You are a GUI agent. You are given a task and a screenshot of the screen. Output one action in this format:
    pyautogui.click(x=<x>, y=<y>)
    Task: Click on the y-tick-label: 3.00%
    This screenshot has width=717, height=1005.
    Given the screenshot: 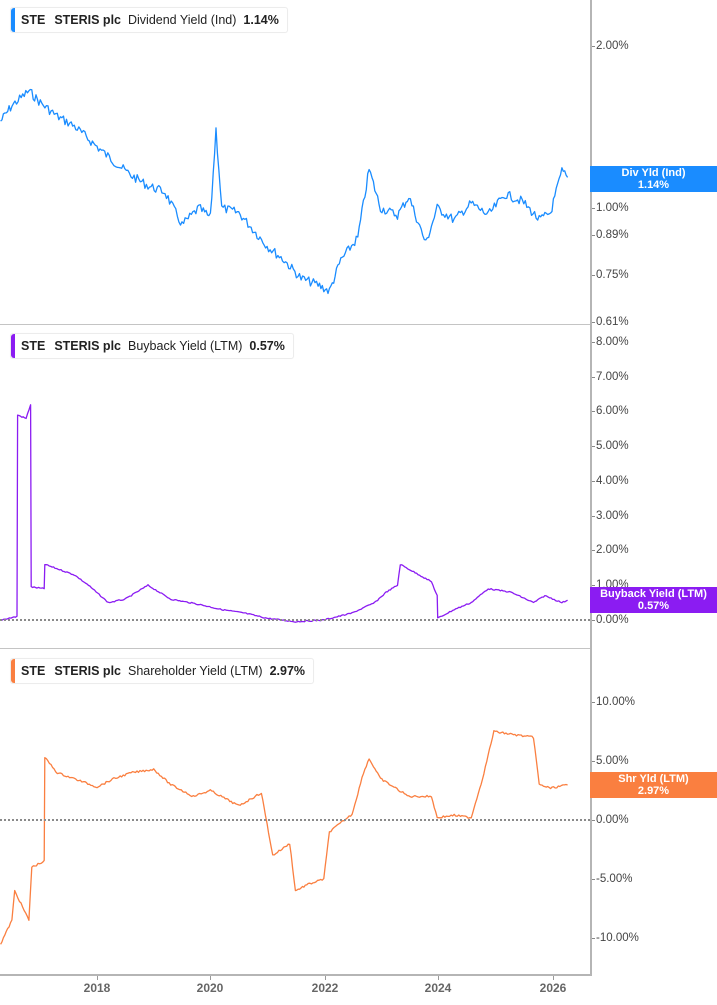 What is the action you would take?
    pyautogui.click(x=612, y=516)
    